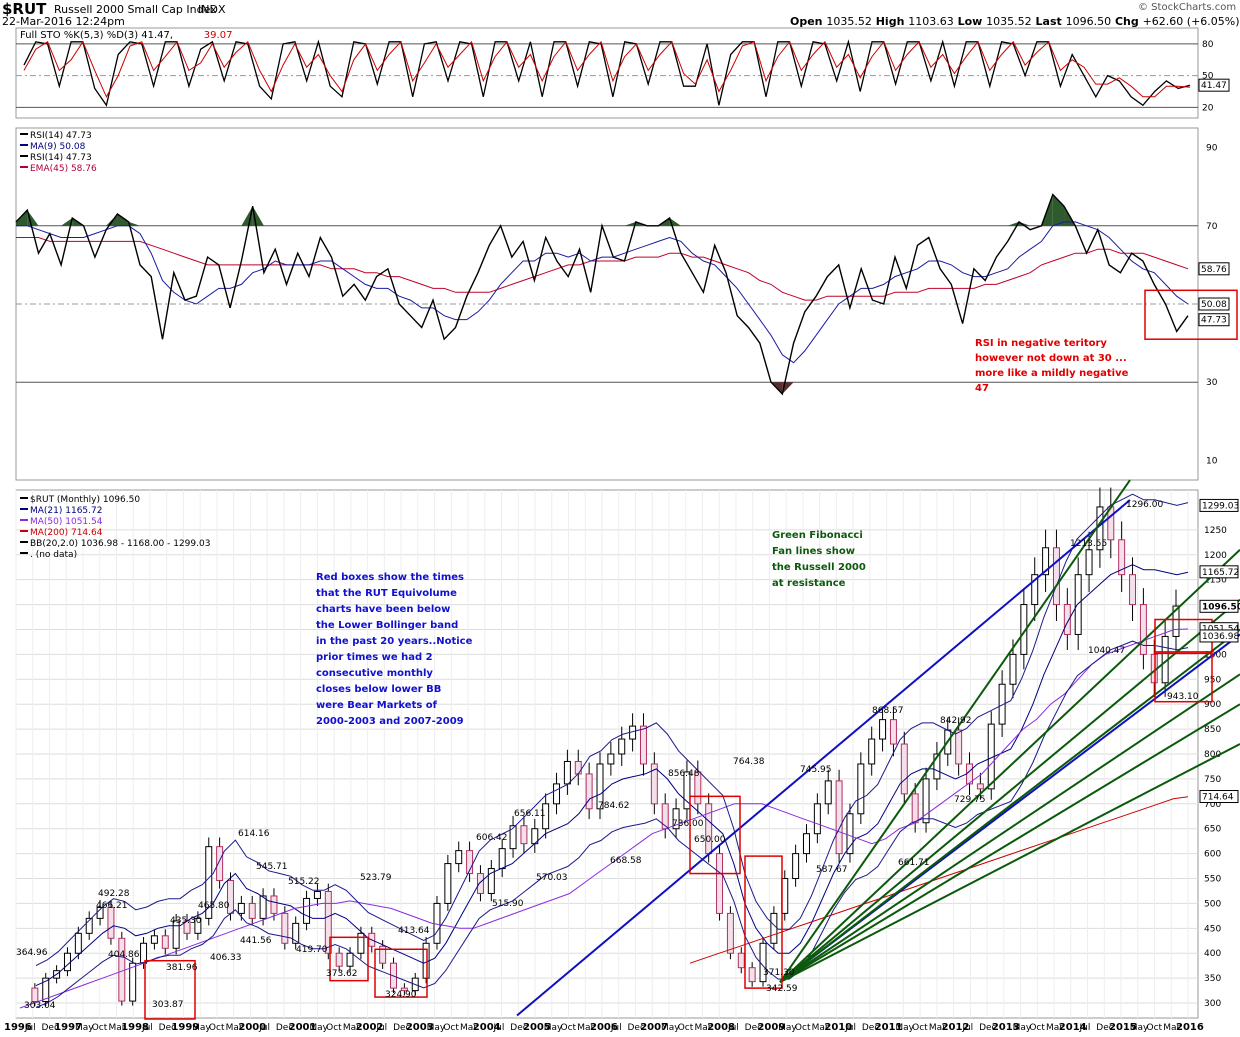  What do you see at coordinates (1215, 655) in the screenshot?
I see `y-tick-label: 1000` at bounding box center [1215, 655].